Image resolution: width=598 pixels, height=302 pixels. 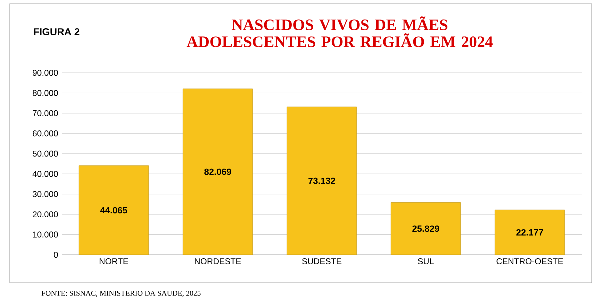 What do you see at coordinates (45, 215) in the screenshot?
I see `y-tick-label: 20.000` at bounding box center [45, 215].